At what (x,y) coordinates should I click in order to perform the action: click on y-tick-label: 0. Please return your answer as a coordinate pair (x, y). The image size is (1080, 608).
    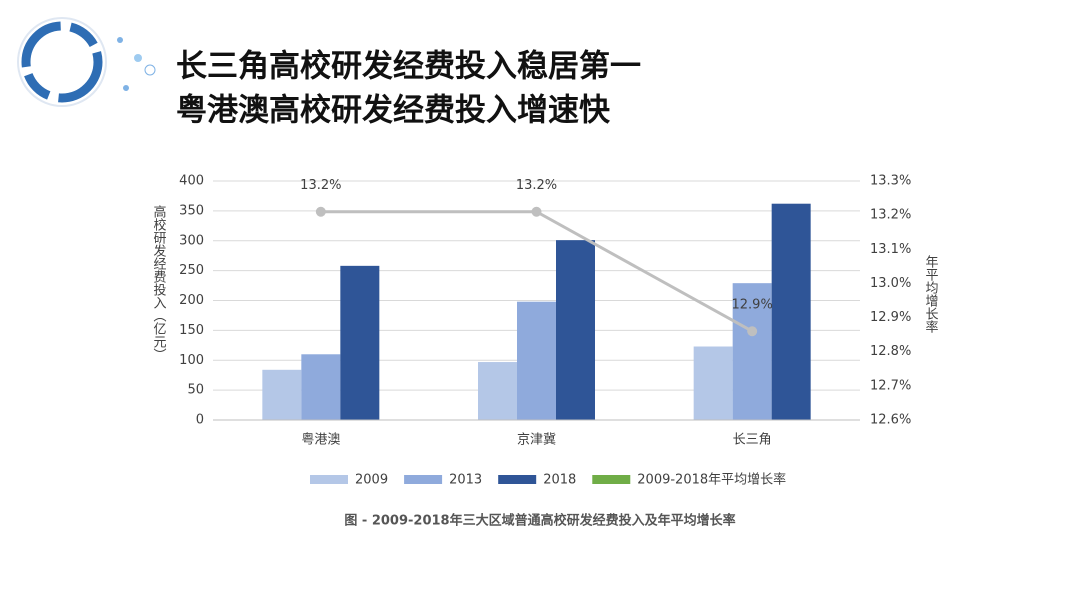
    Looking at the image, I should click on (200, 420).